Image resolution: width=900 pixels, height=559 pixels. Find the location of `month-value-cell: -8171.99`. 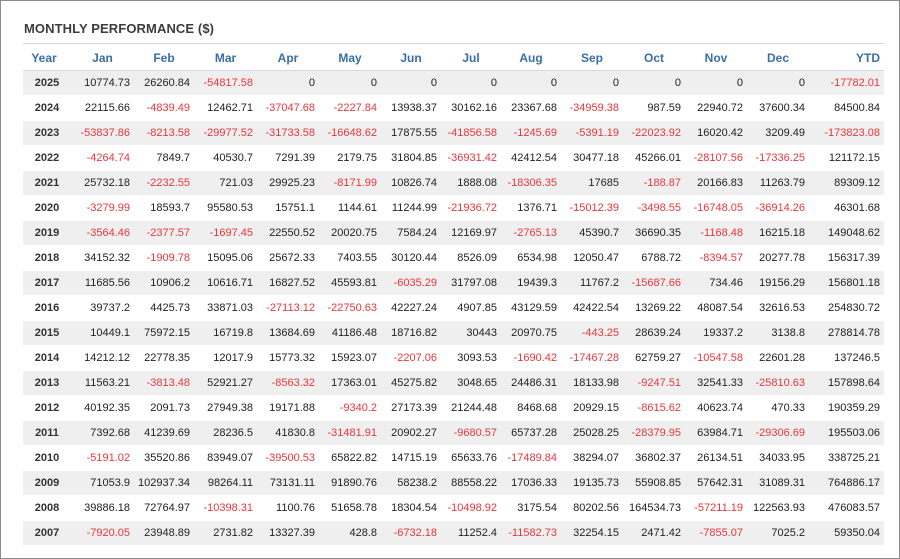

month-value-cell: -8171.99 is located at coordinates (350, 183).